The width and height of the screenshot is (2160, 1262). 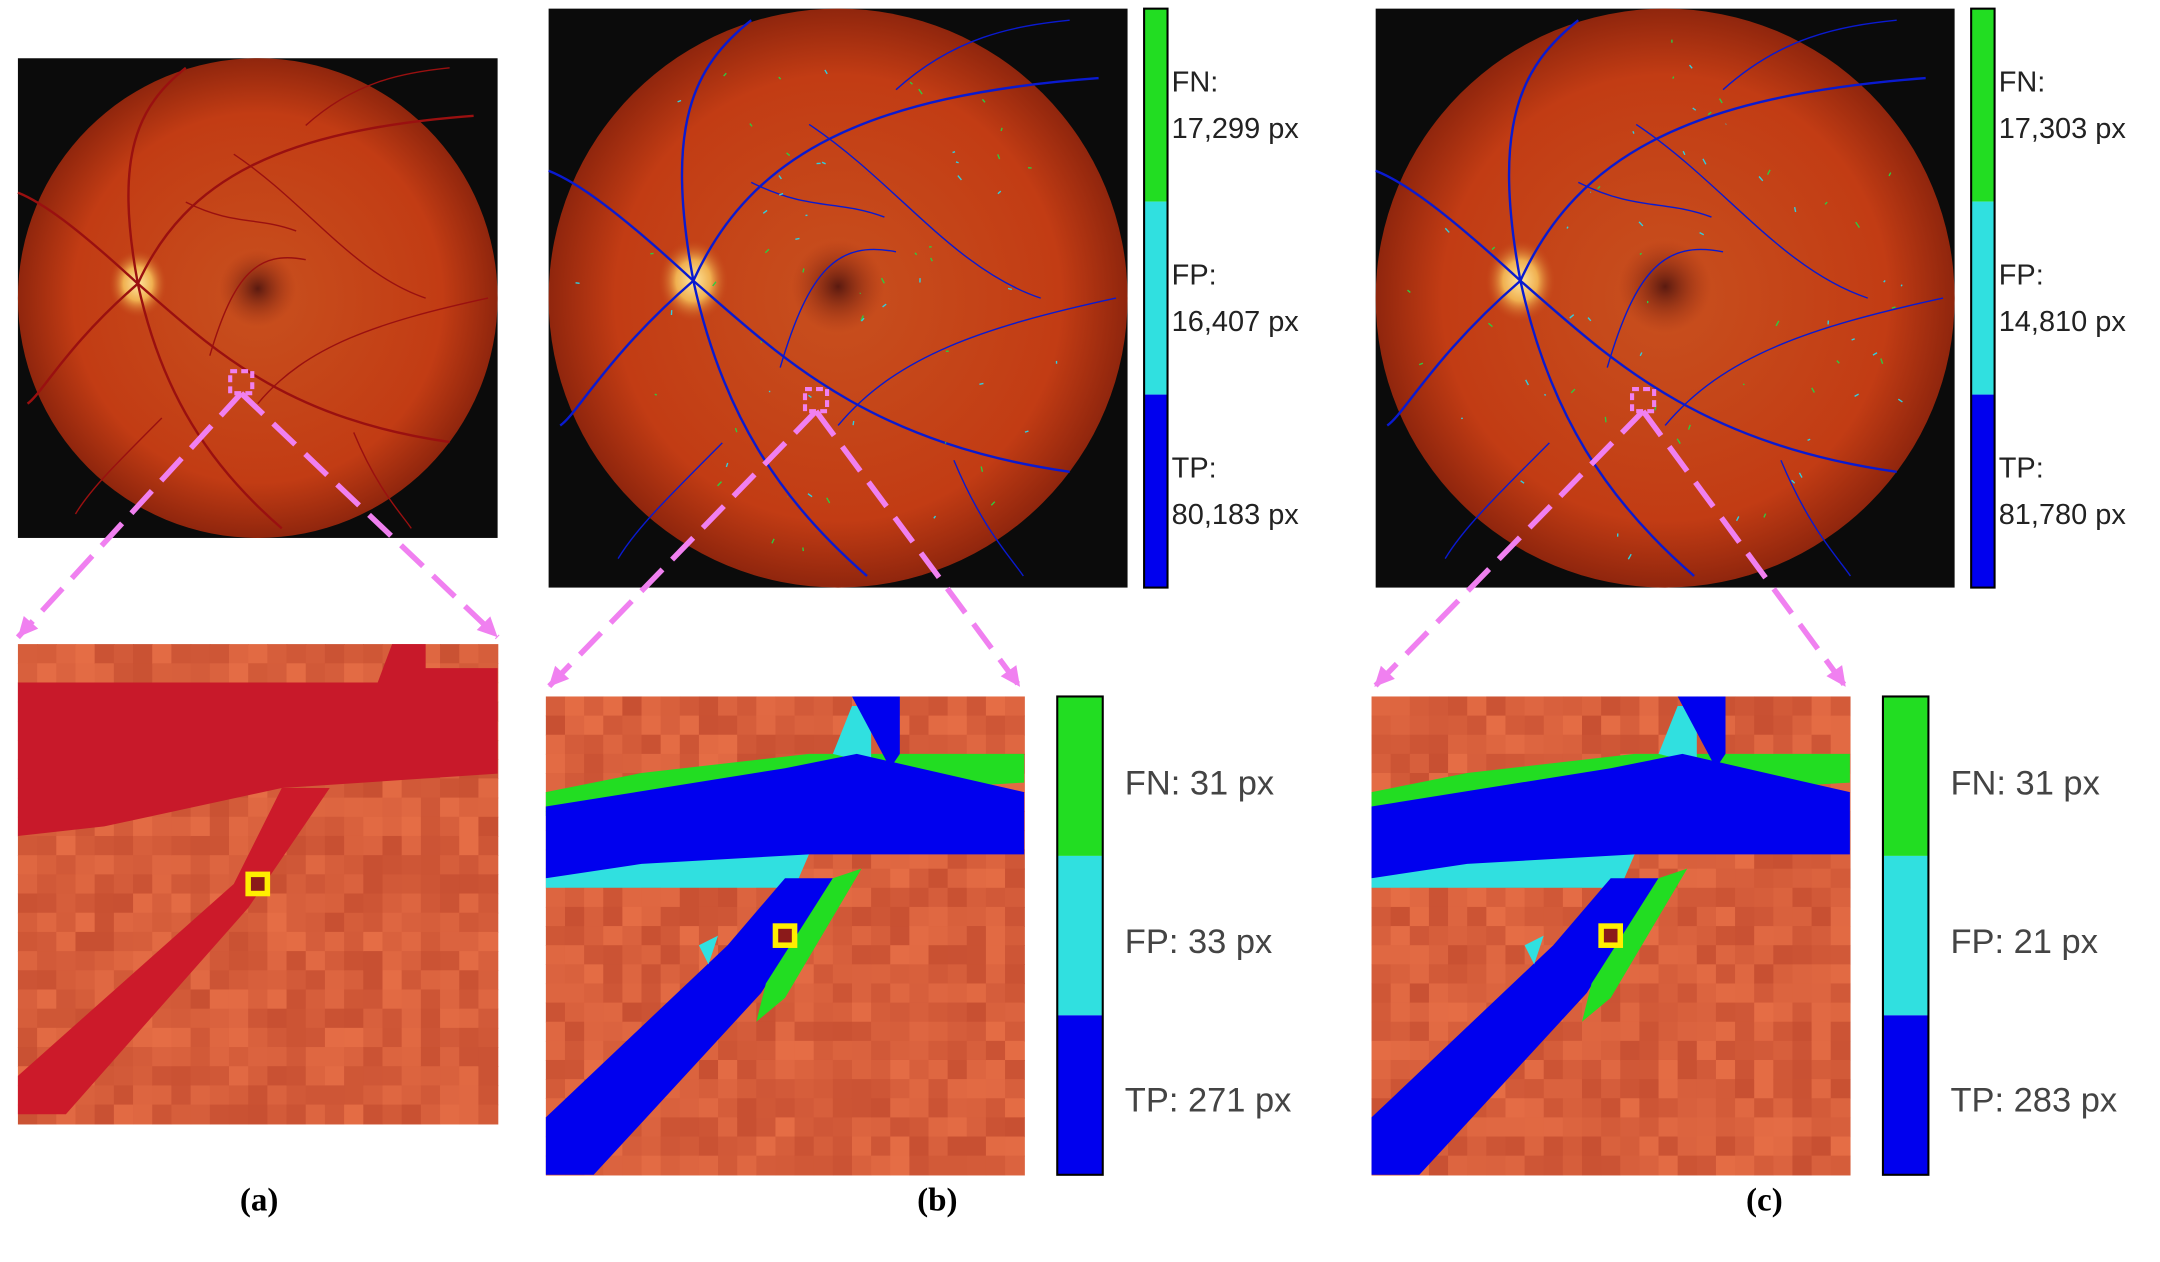 What do you see at coordinates (2033, 1100) in the screenshot?
I see `zoom-legend-label: TP: 283 px` at bounding box center [2033, 1100].